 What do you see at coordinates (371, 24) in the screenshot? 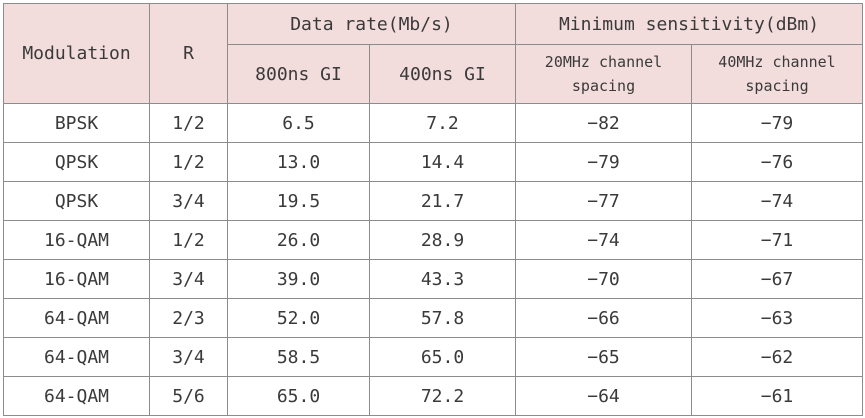
I see `header-data-rate: Data rate(Mb/s)` at bounding box center [371, 24].